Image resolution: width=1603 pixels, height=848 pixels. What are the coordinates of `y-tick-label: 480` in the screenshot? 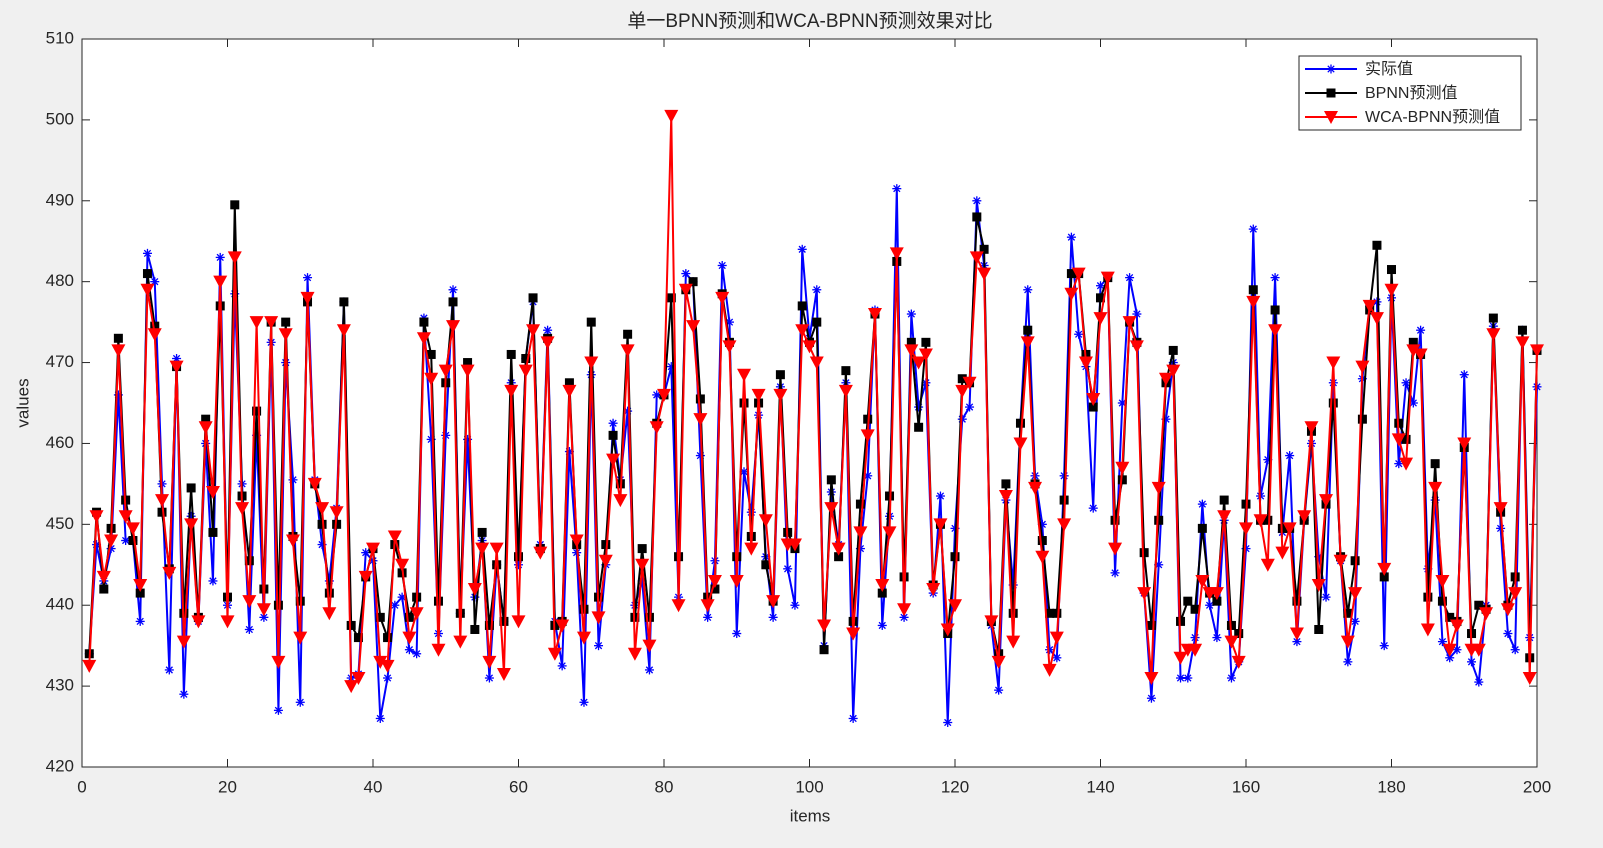 It's located at (60, 280).